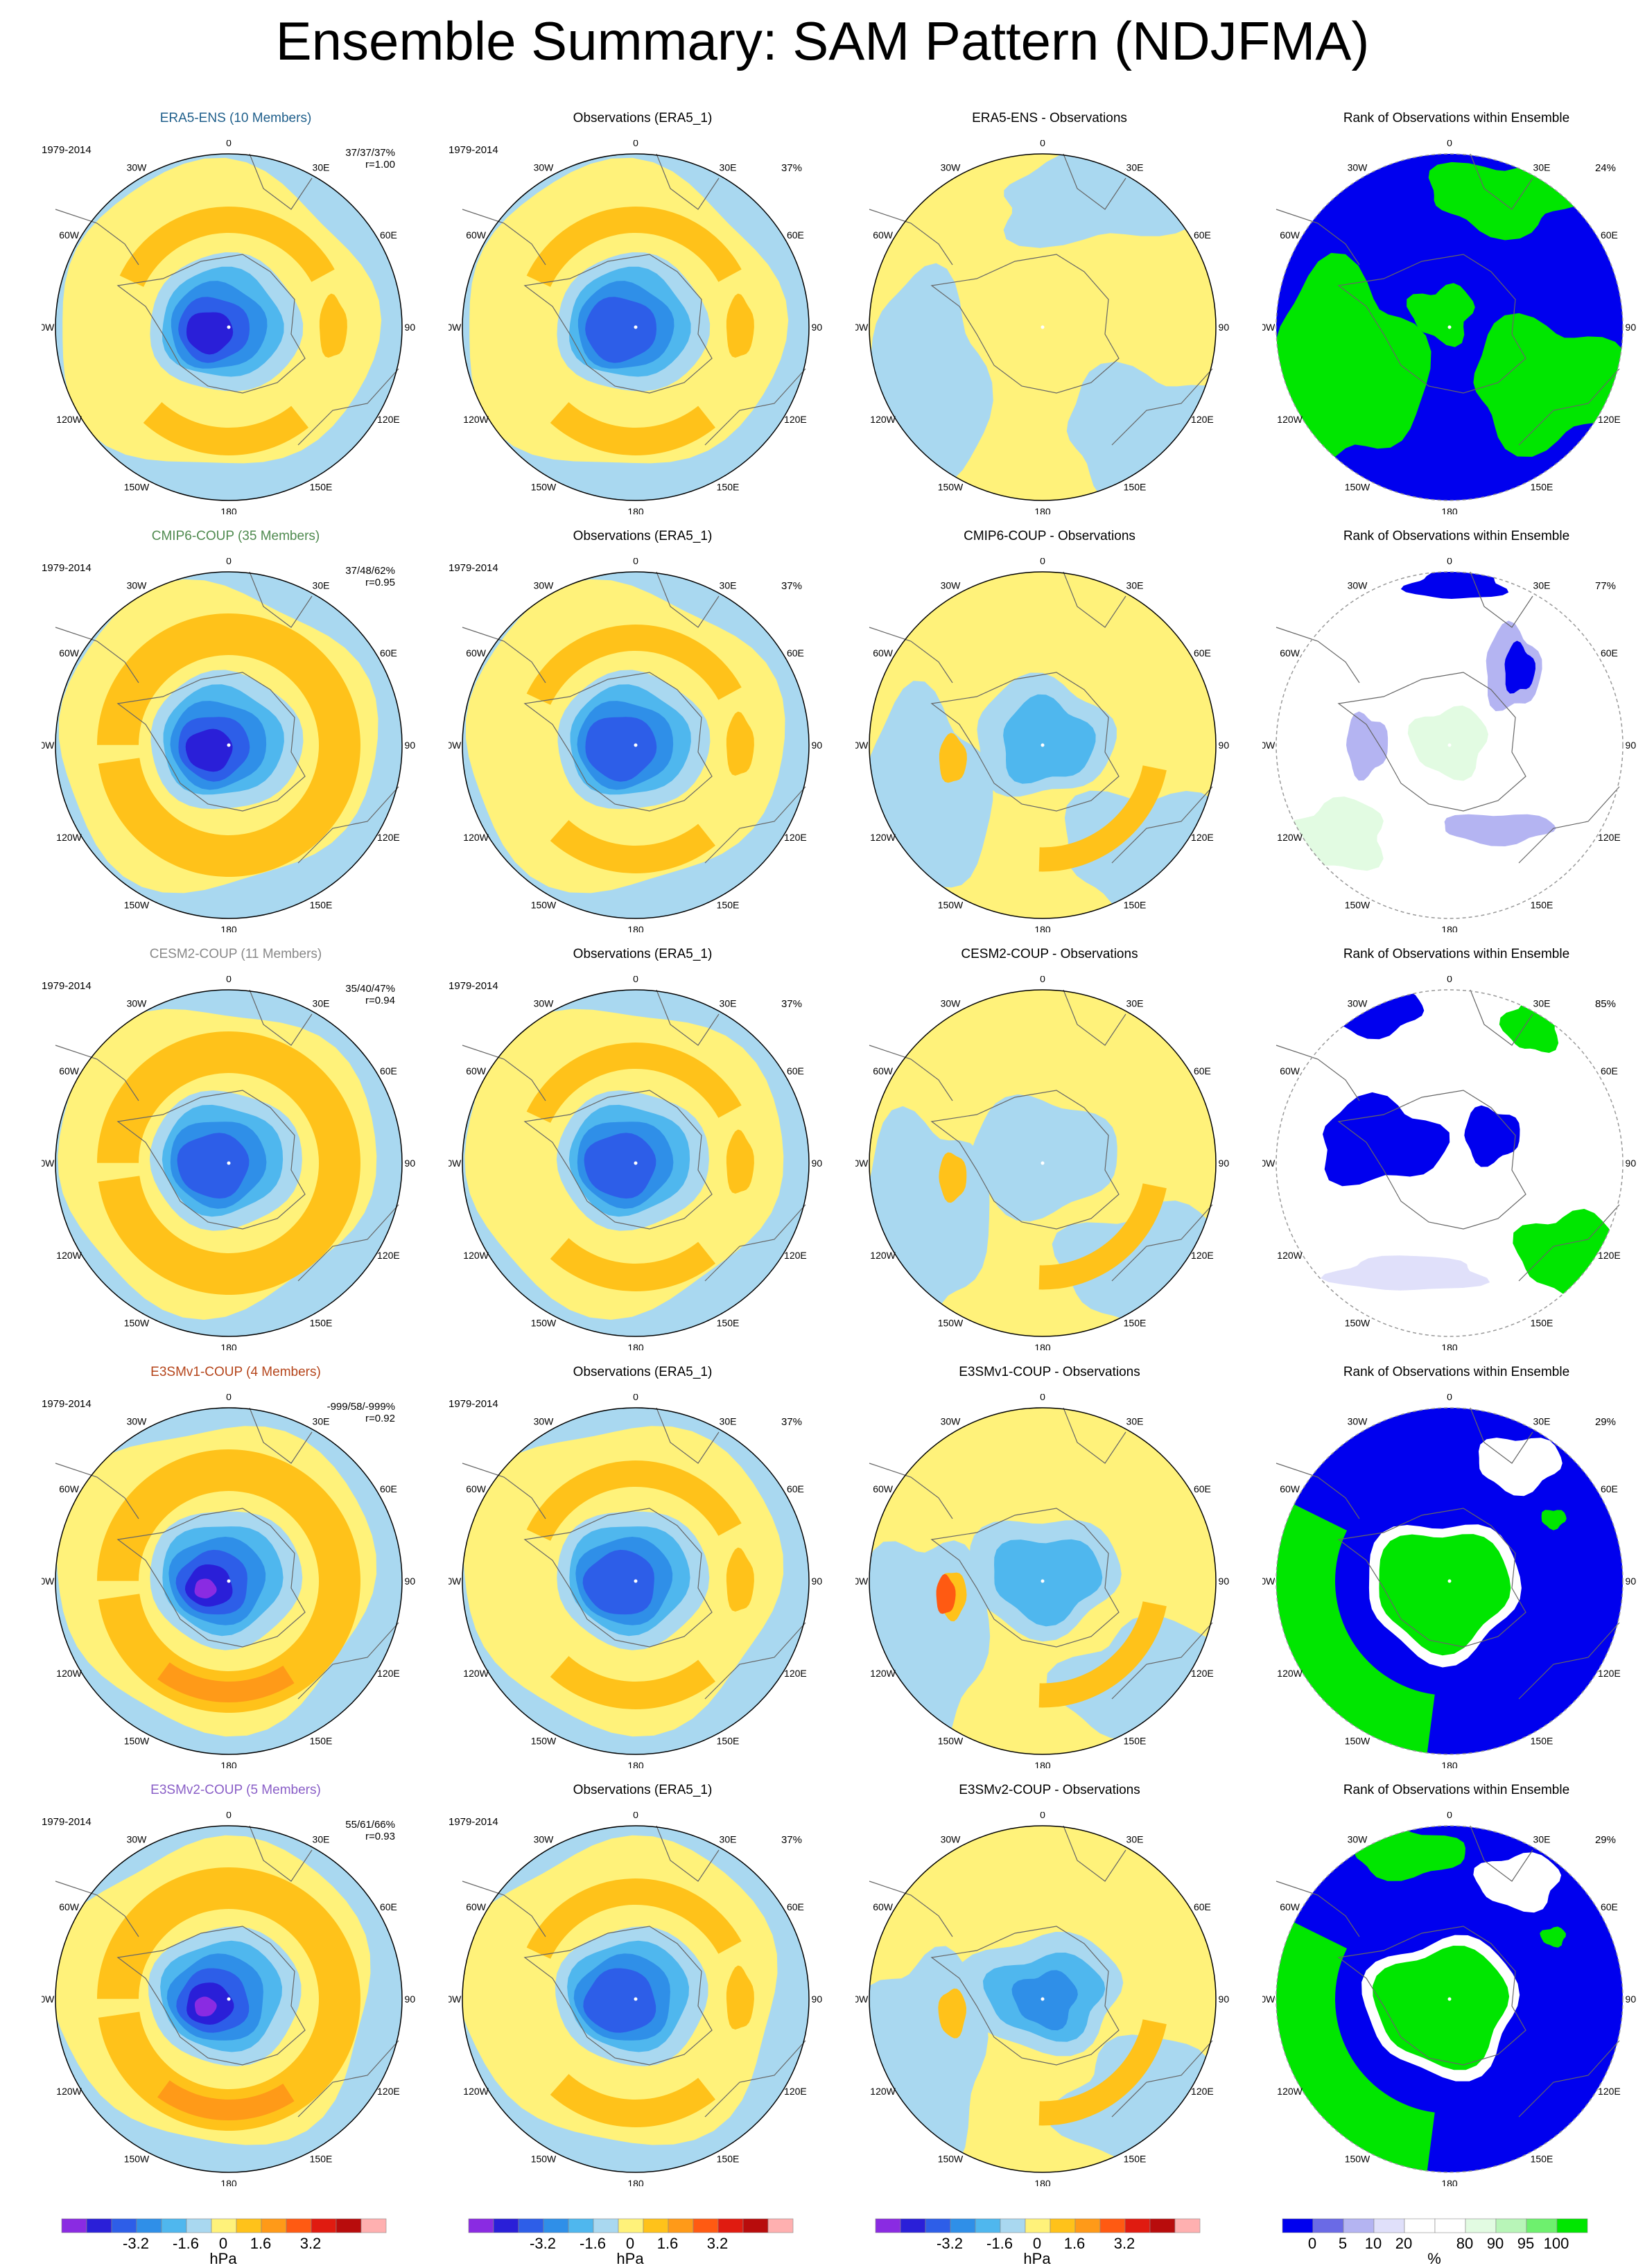 The height and width of the screenshot is (2268, 1645). I want to click on explained-variance-label: 24%, so click(1605, 168).